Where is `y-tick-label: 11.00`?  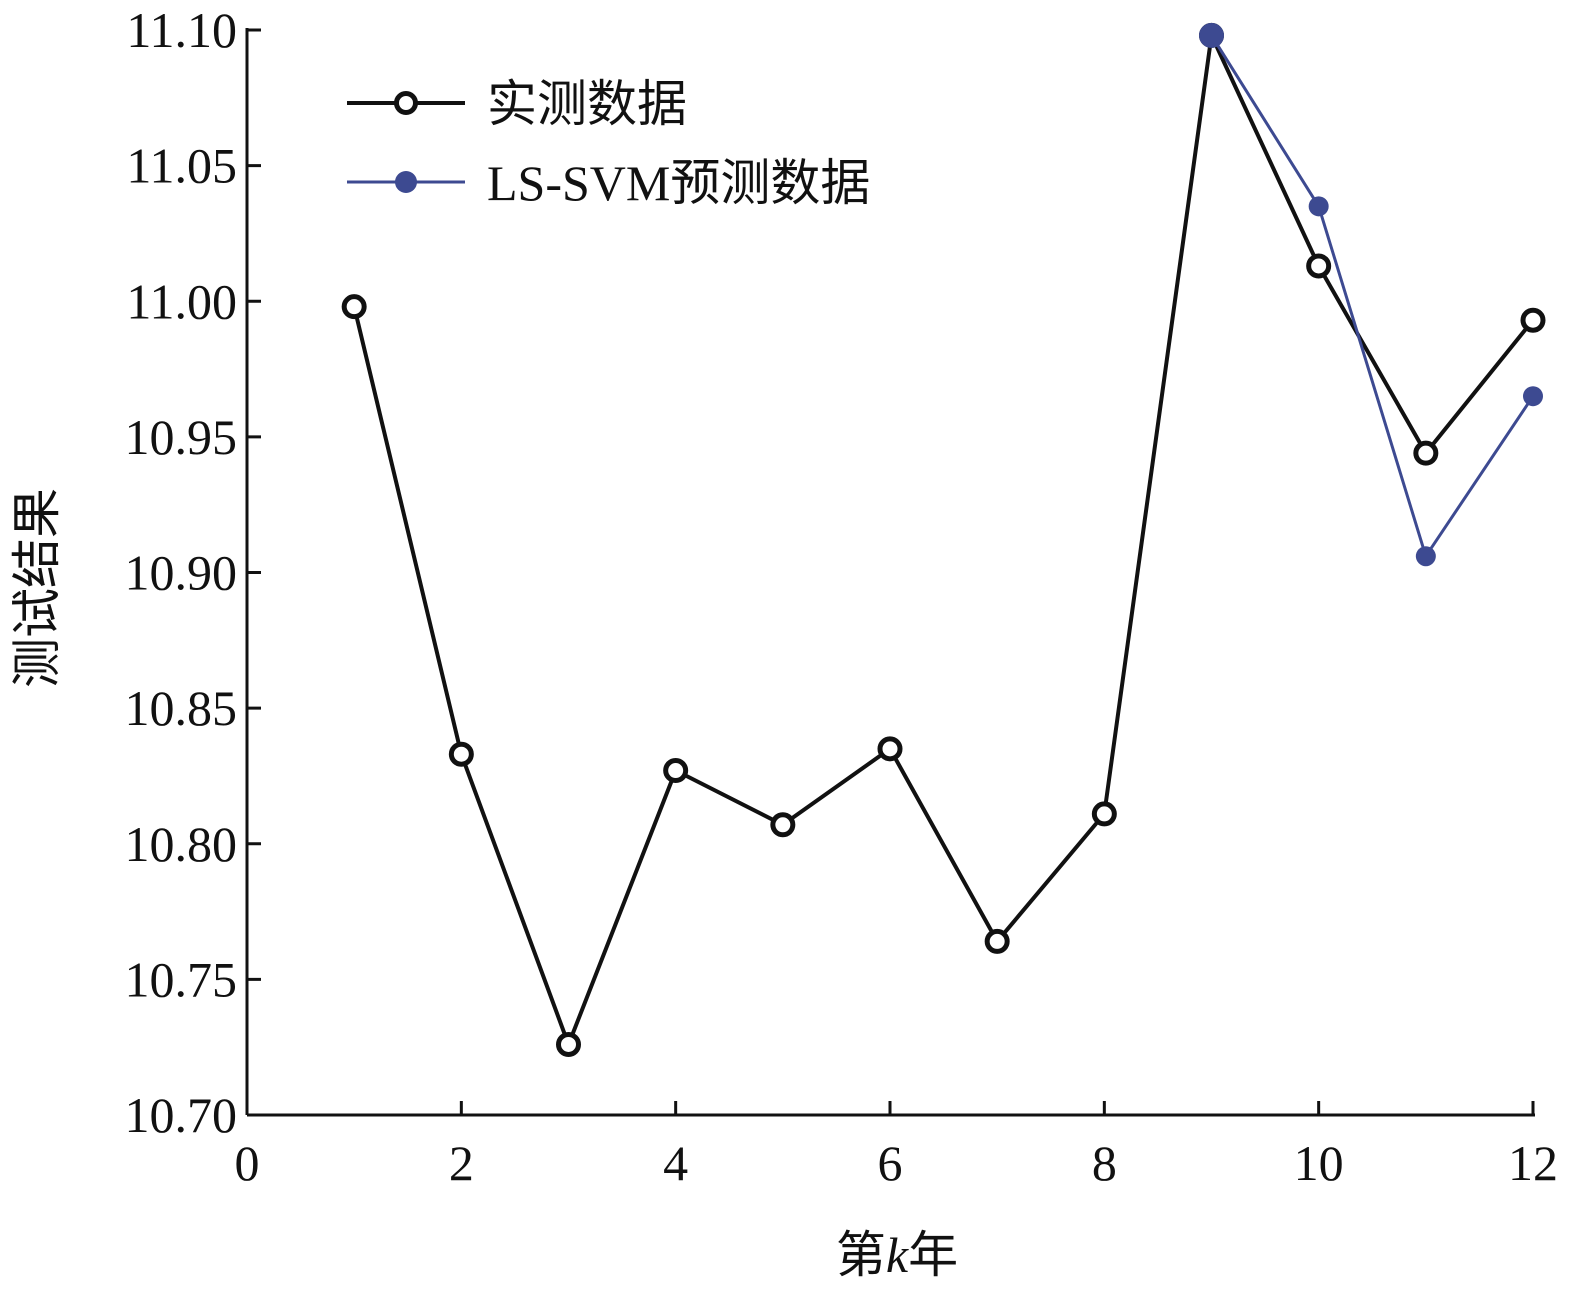
y-tick-label: 11.00 is located at coordinates (181, 301).